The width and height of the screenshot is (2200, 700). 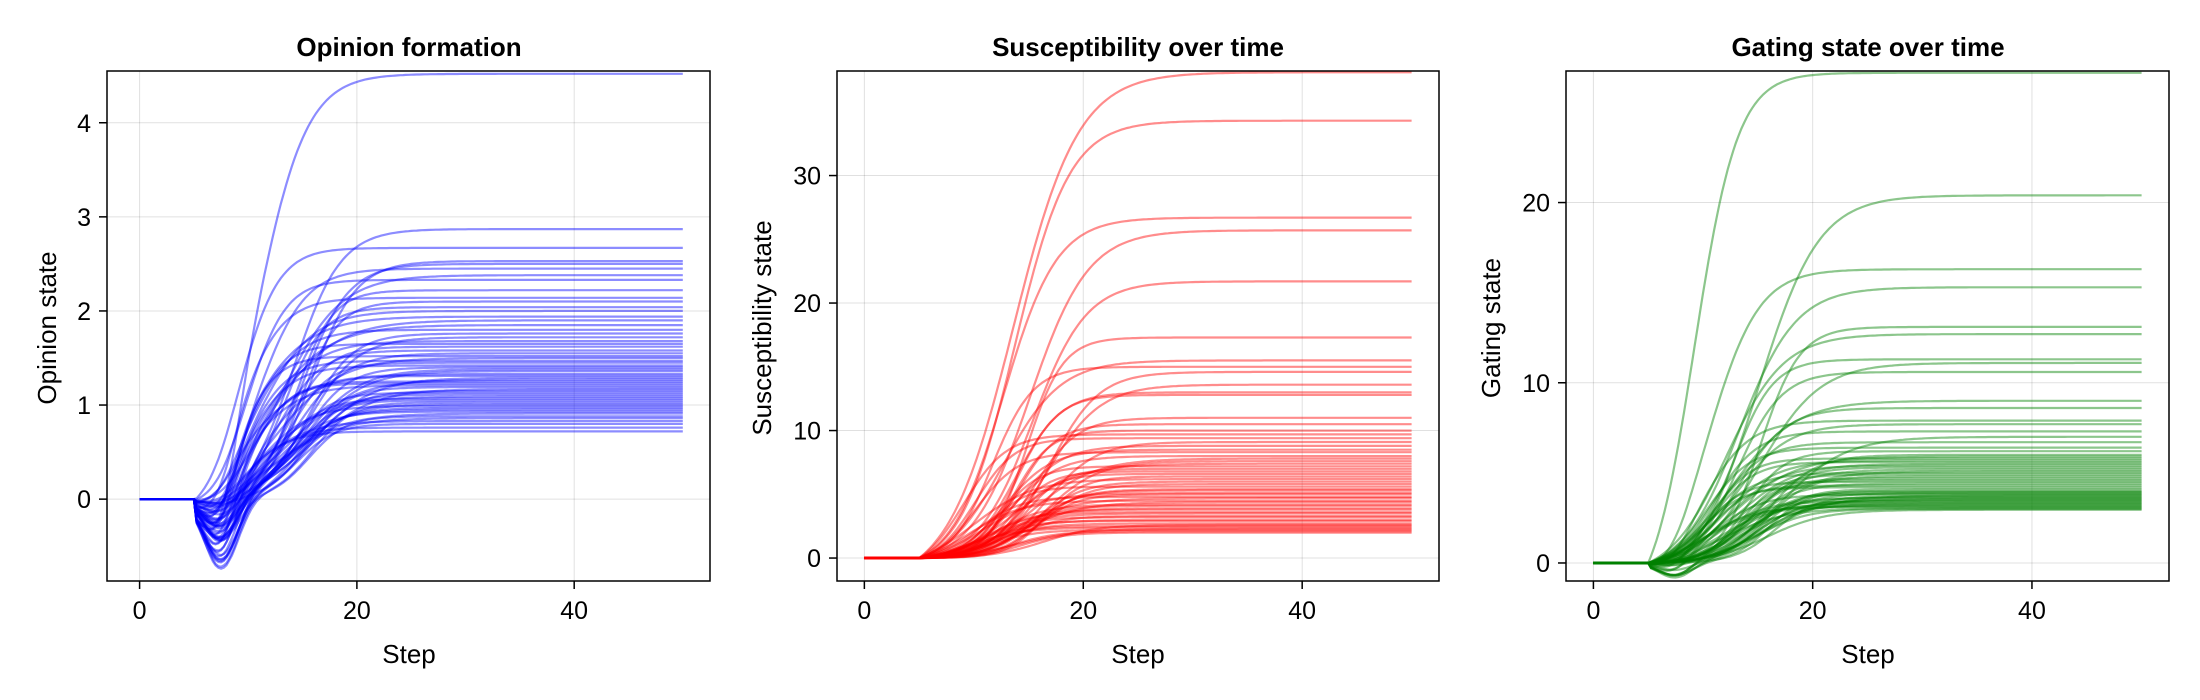 I want to click on x-axis-label: Step, so click(x=1868, y=654).